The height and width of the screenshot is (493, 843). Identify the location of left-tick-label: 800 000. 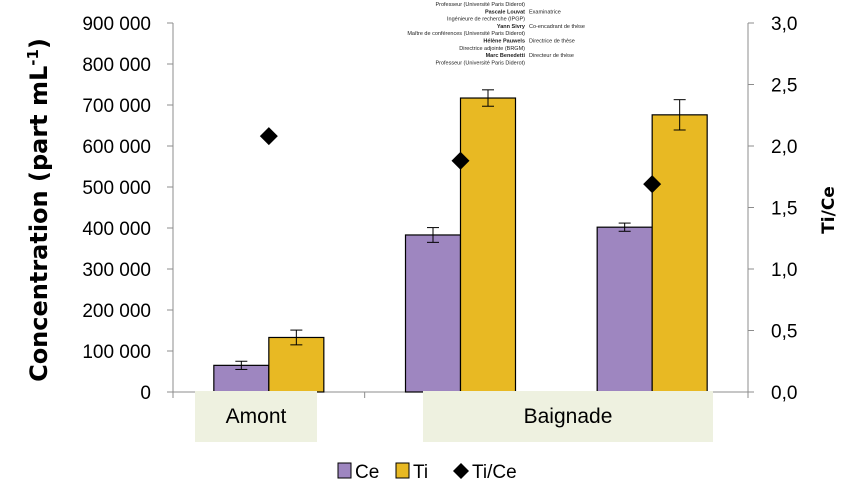
(116, 65).